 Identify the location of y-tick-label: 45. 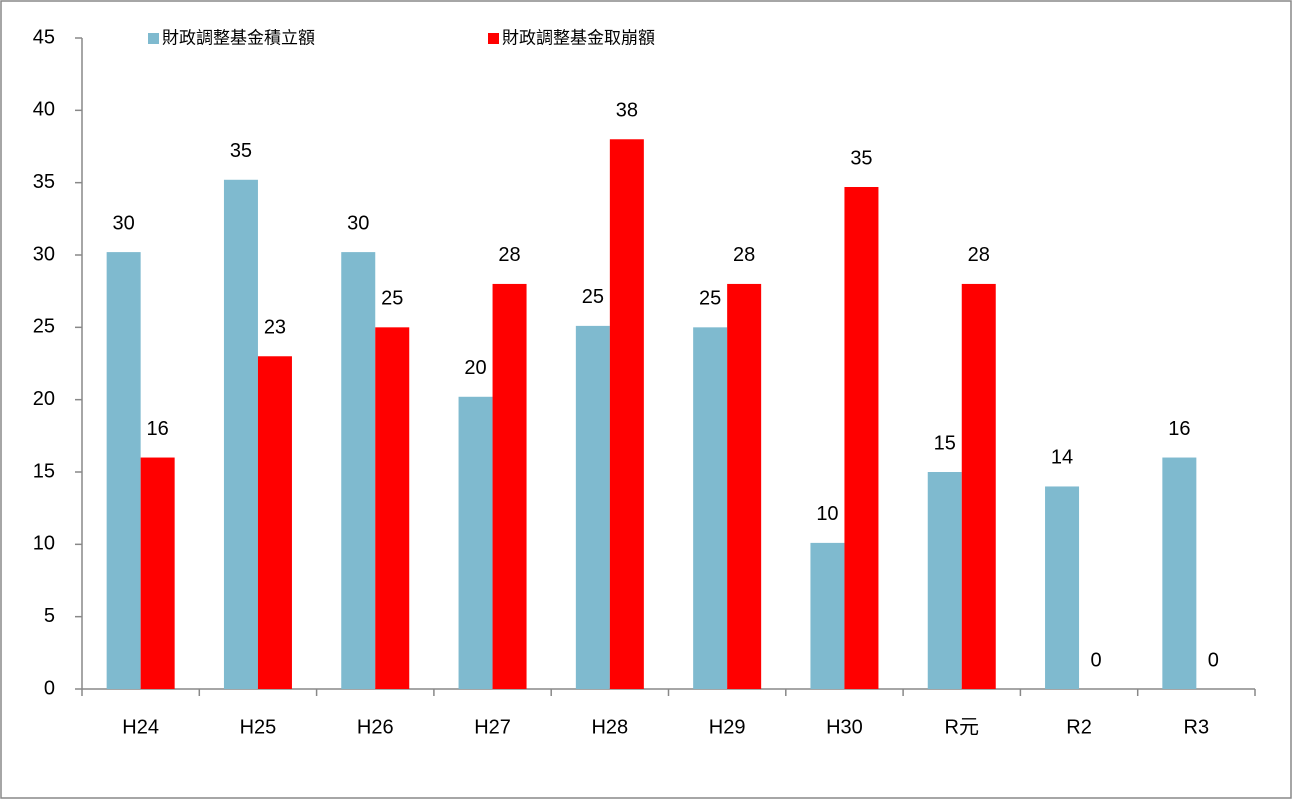
(44, 37).